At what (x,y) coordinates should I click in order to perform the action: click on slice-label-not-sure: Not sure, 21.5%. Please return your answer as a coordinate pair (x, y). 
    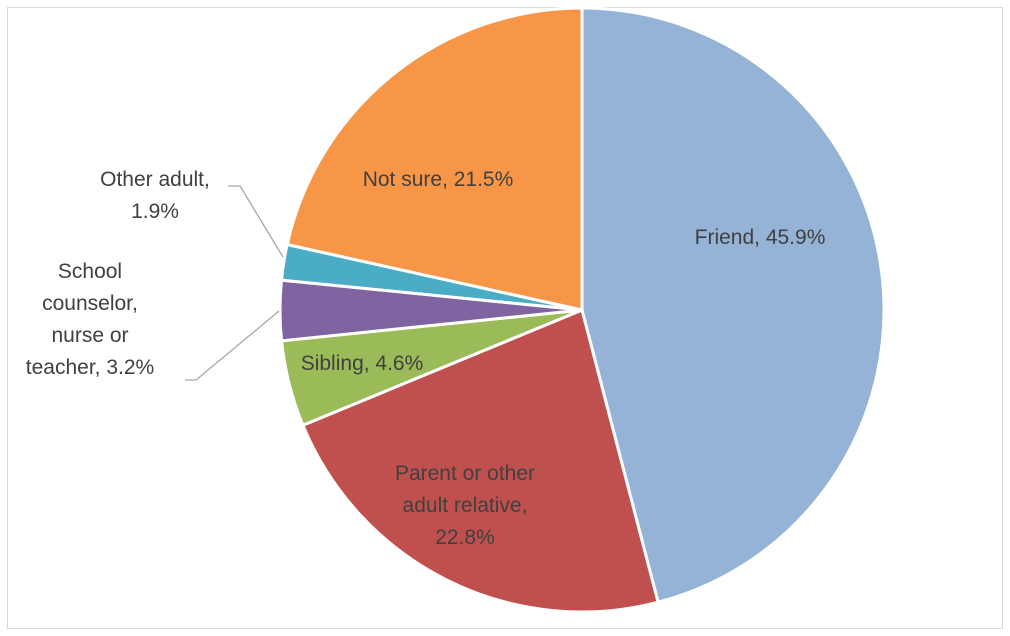
    Looking at the image, I should click on (438, 179).